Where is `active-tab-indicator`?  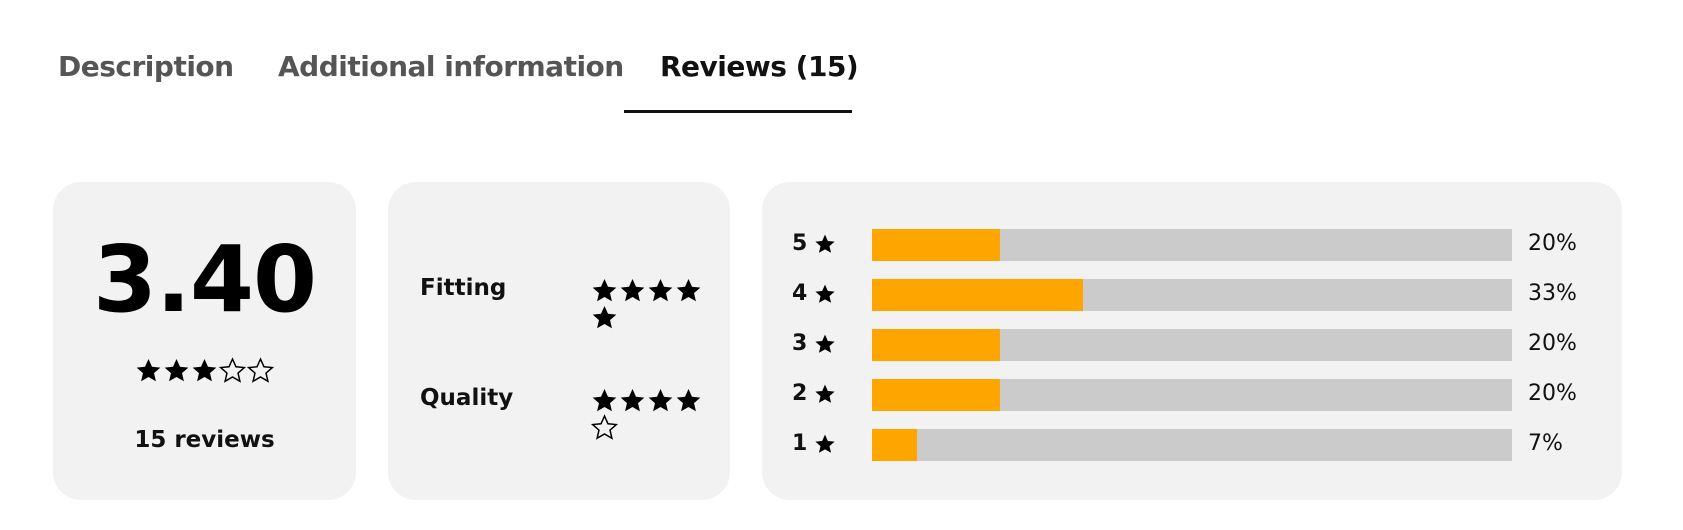 active-tab-indicator is located at coordinates (738, 111).